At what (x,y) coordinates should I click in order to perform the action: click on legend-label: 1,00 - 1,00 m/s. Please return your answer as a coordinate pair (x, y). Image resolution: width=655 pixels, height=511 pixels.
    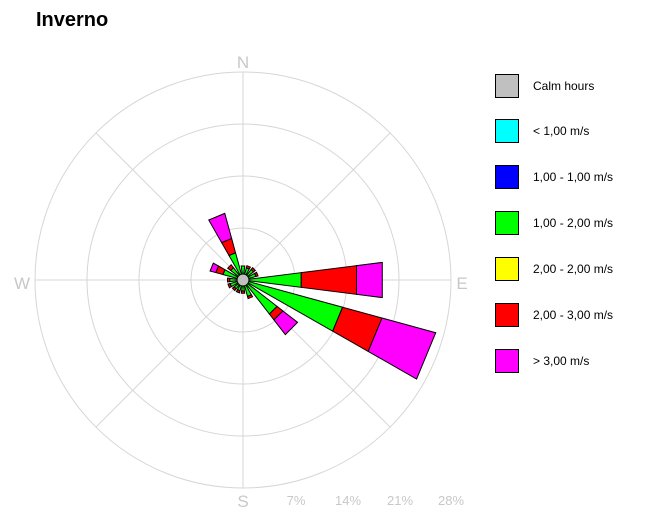
    Looking at the image, I should click on (573, 177).